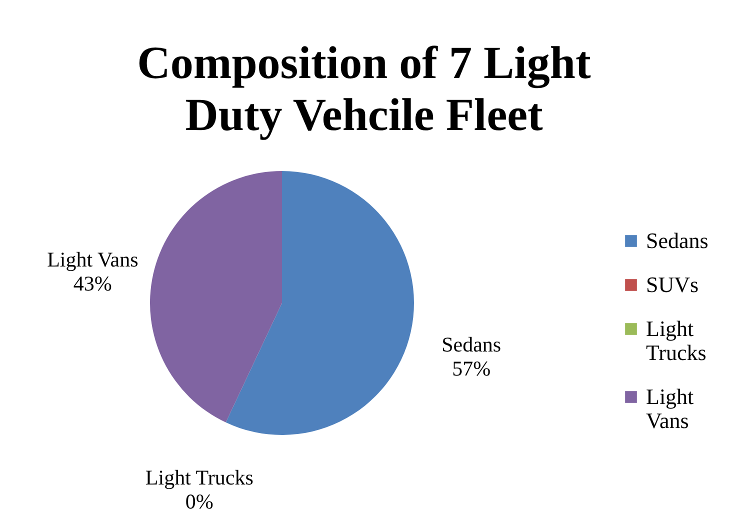 The width and height of the screenshot is (744, 516). Describe the element at coordinates (670, 408) in the screenshot. I see `legend-label: Light Vans` at that location.